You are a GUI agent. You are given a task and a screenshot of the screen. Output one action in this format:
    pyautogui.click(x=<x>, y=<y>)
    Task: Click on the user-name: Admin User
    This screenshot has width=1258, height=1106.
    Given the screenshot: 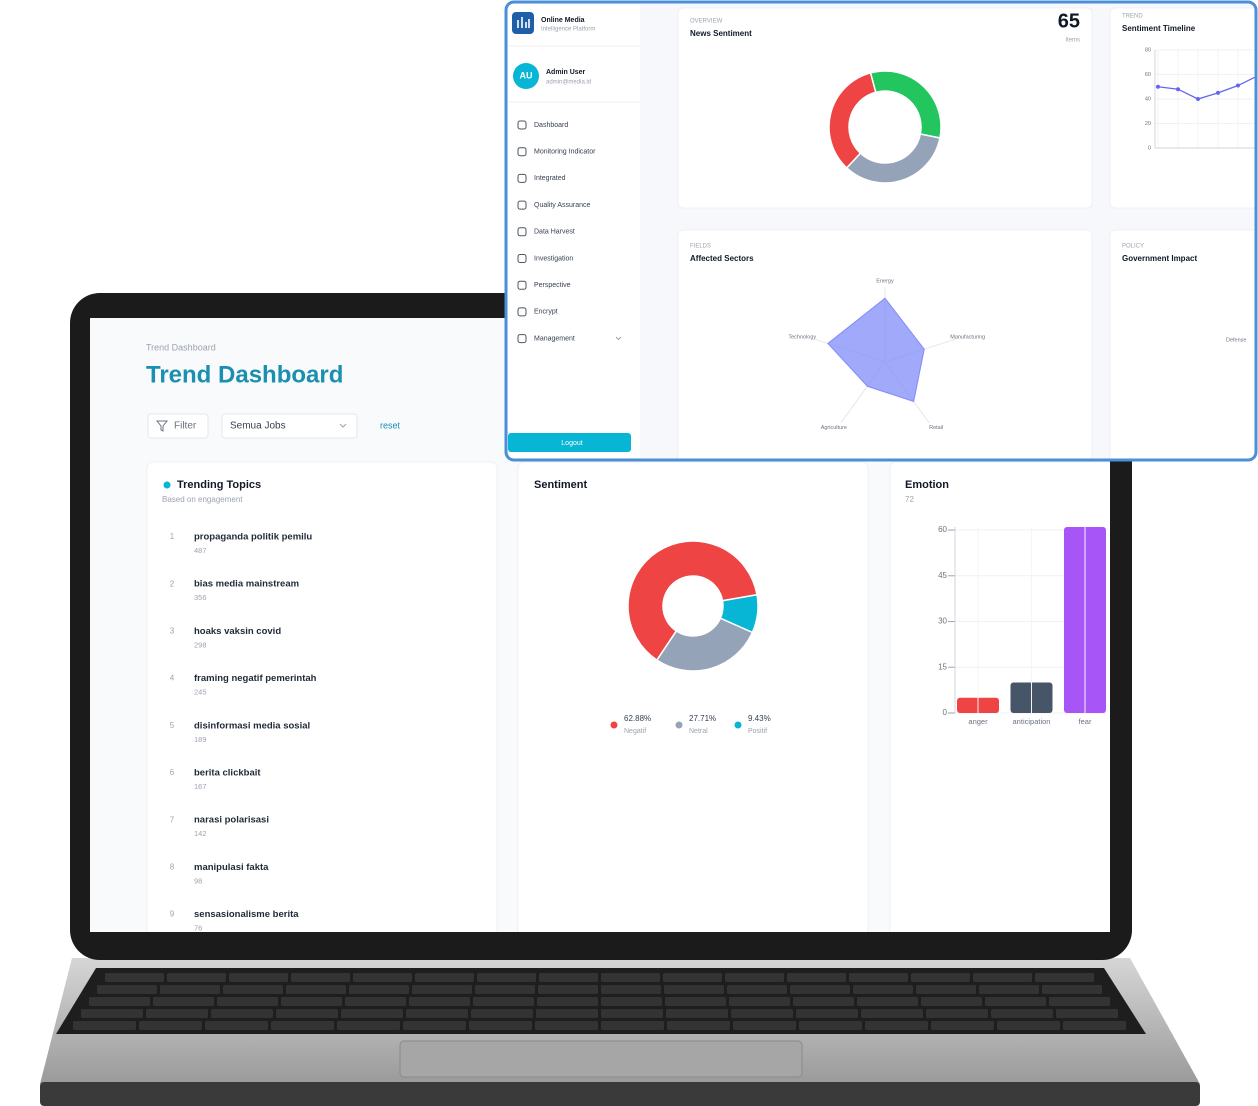 What is the action you would take?
    pyautogui.click(x=566, y=72)
    